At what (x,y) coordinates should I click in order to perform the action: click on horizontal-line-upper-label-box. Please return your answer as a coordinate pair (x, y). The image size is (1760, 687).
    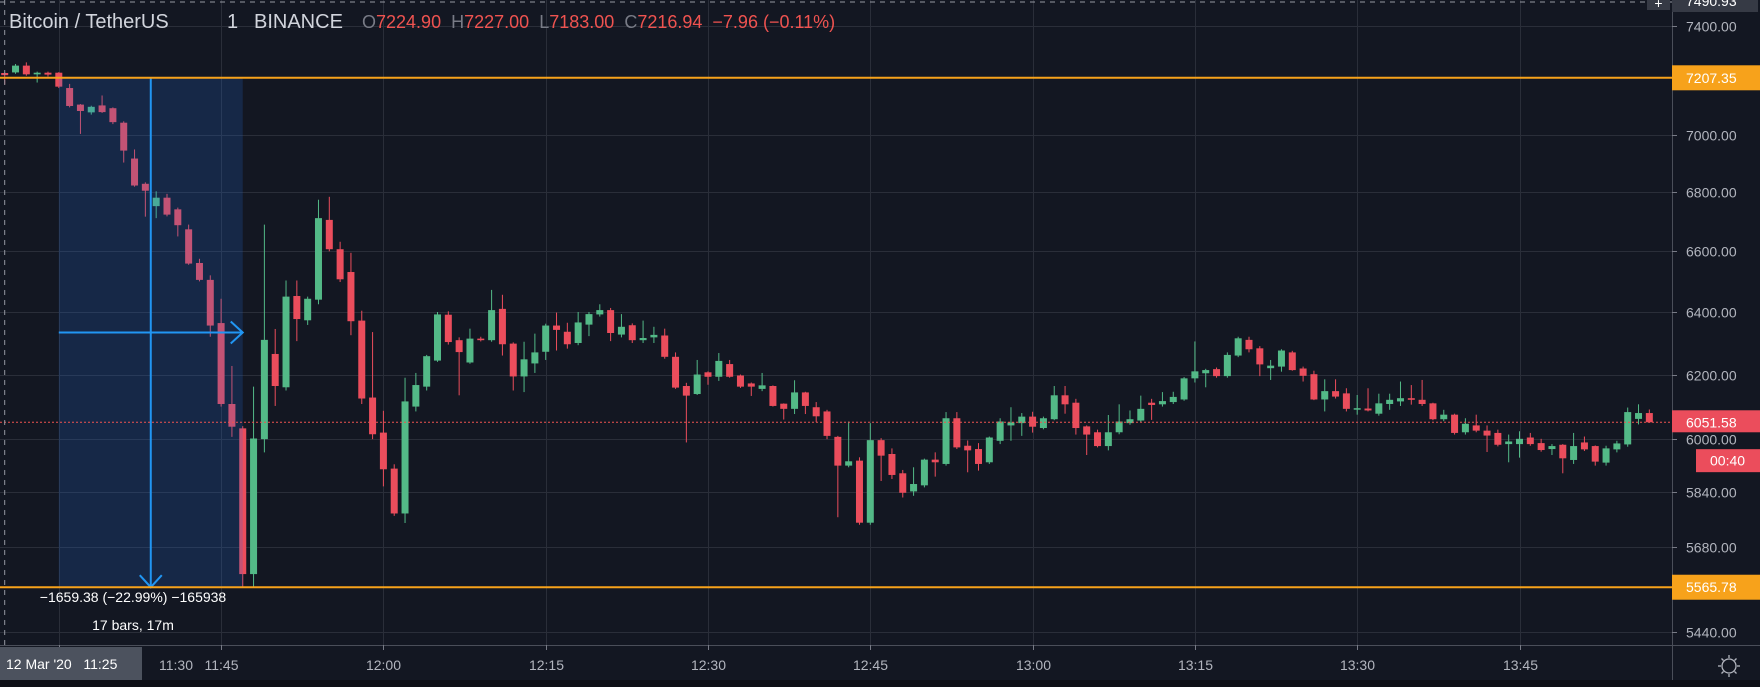
    Looking at the image, I should click on (1716, 78).